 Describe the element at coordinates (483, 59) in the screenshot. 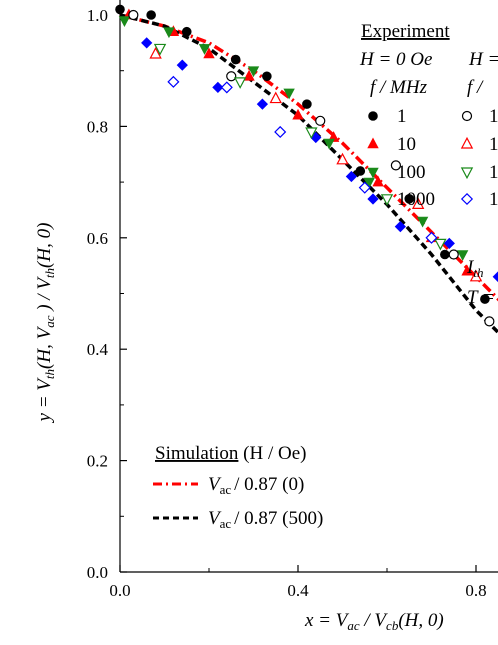

I see `legend-col2-header: H =` at that location.